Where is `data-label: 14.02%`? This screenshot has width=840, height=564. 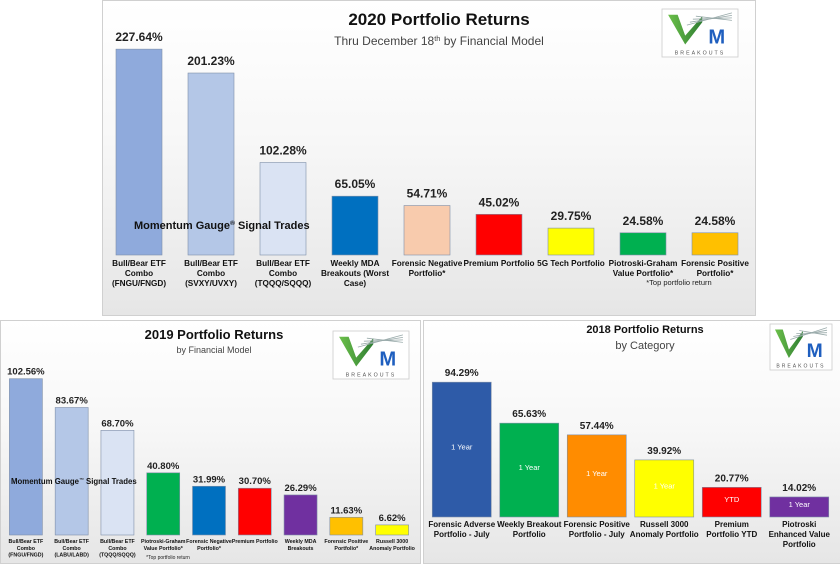 data-label: 14.02% is located at coordinates (799, 488).